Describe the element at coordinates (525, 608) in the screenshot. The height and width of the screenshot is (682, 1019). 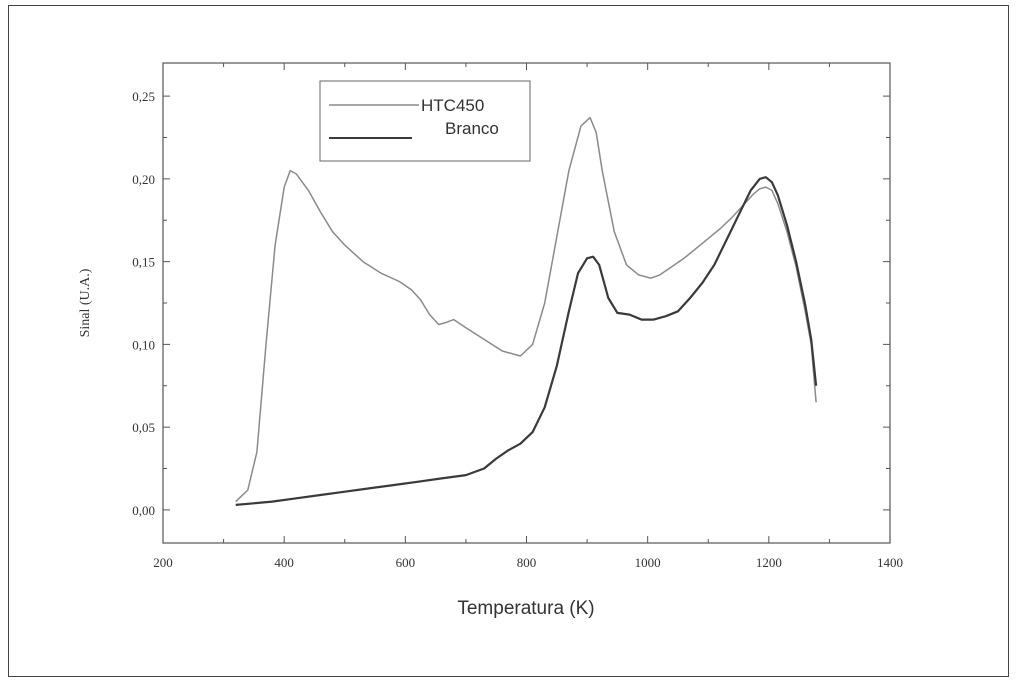
I see `x-axis-title: Temperatura (K)` at that location.